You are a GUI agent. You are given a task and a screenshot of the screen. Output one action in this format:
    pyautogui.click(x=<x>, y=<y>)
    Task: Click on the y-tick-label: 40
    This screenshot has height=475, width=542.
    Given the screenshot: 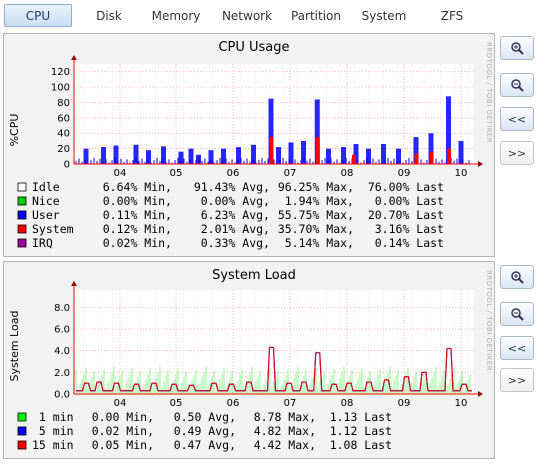 What is the action you would take?
    pyautogui.click(x=63, y=134)
    